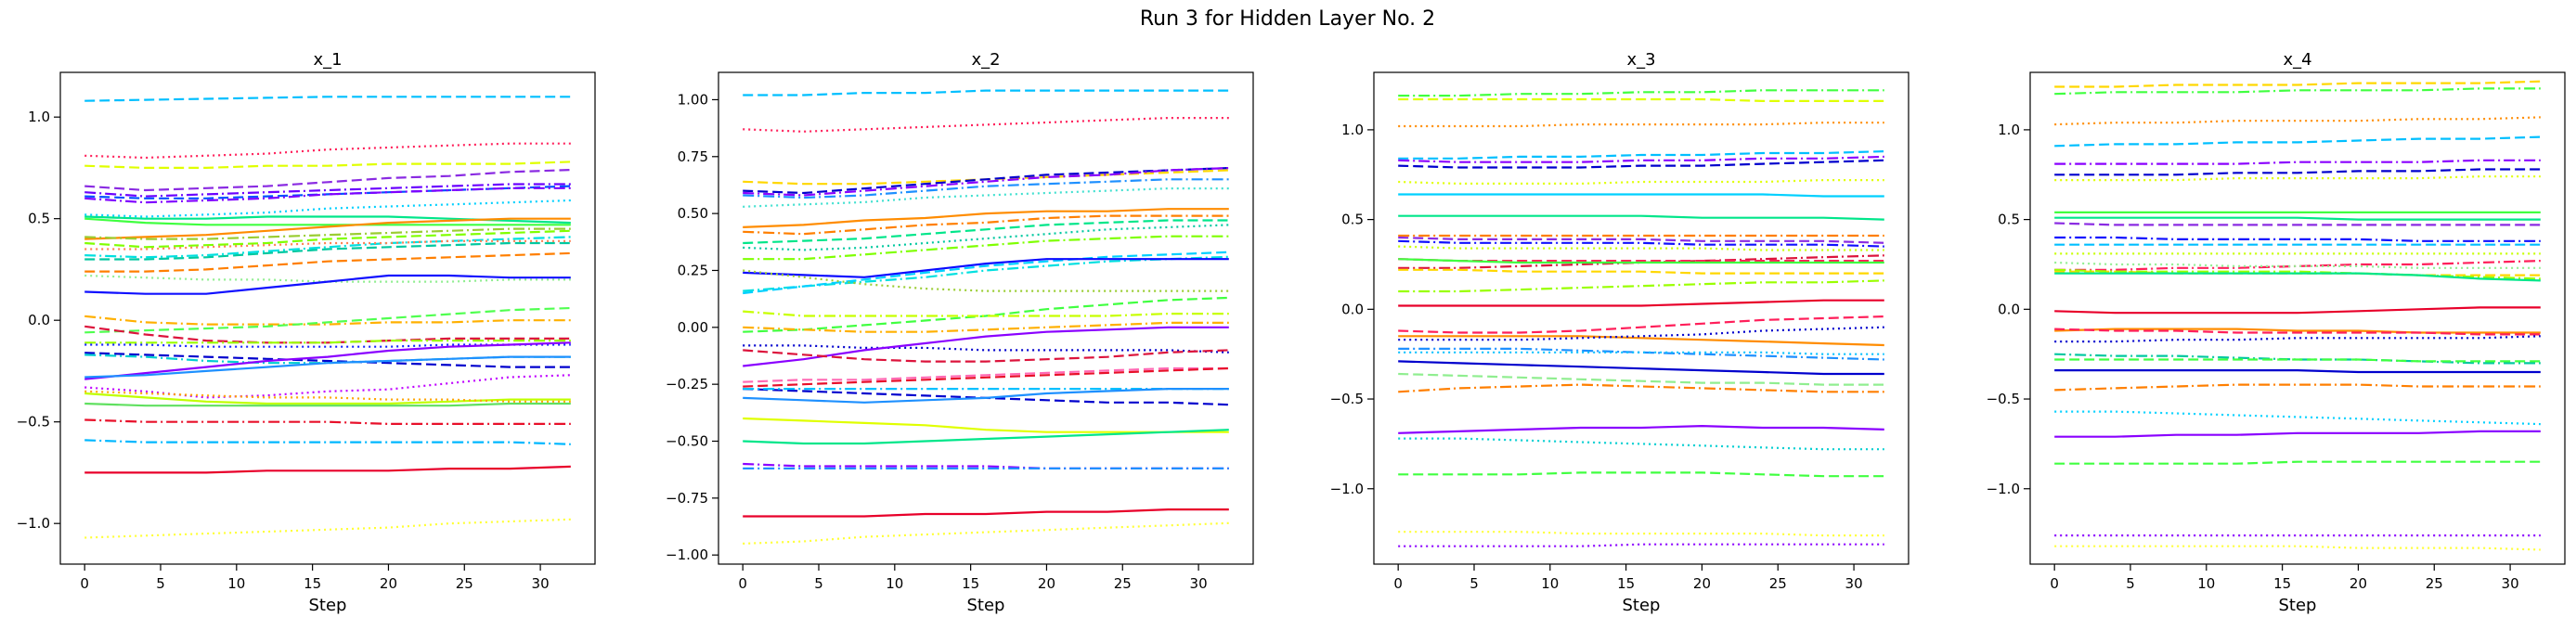 The height and width of the screenshot is (617, 2576). What do you see at coordinates (693, 213) in the screenshot?
I see `y-tick-label: 0.50` at bounding box center [693, 213].